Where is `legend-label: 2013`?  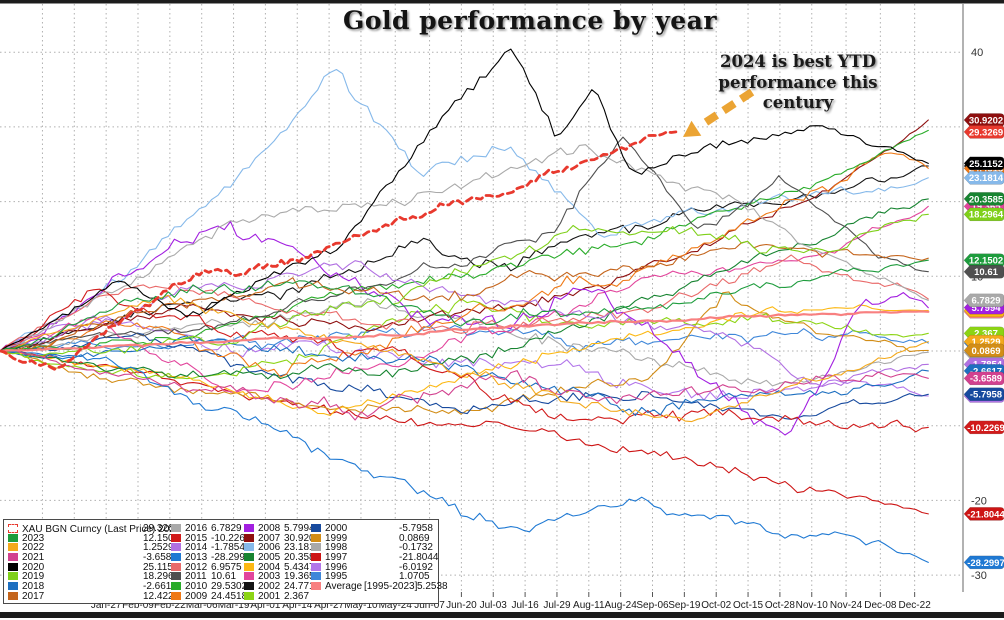
legend-label: 2013 is located at coordinates (196, 558).